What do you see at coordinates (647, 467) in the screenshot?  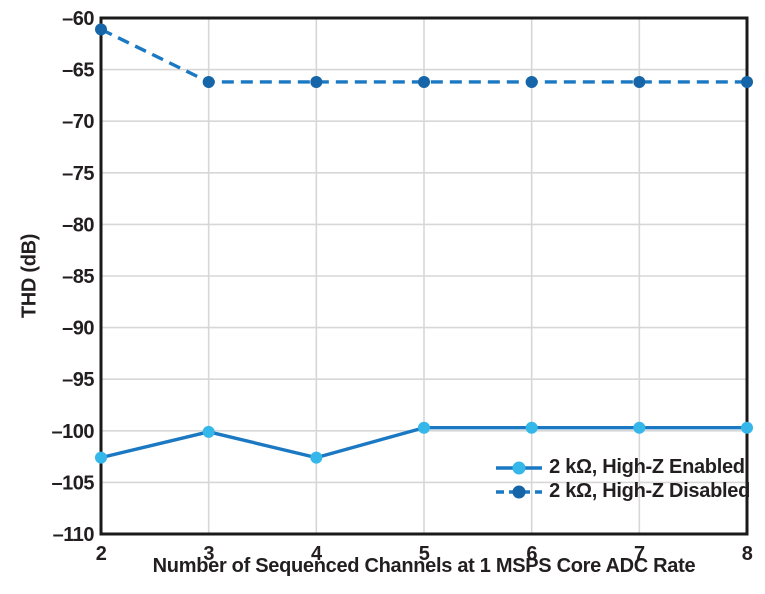 I see `legend-label-enabled: 2 kΩ, High-Z Enabled` at bounding box center [647, 467].